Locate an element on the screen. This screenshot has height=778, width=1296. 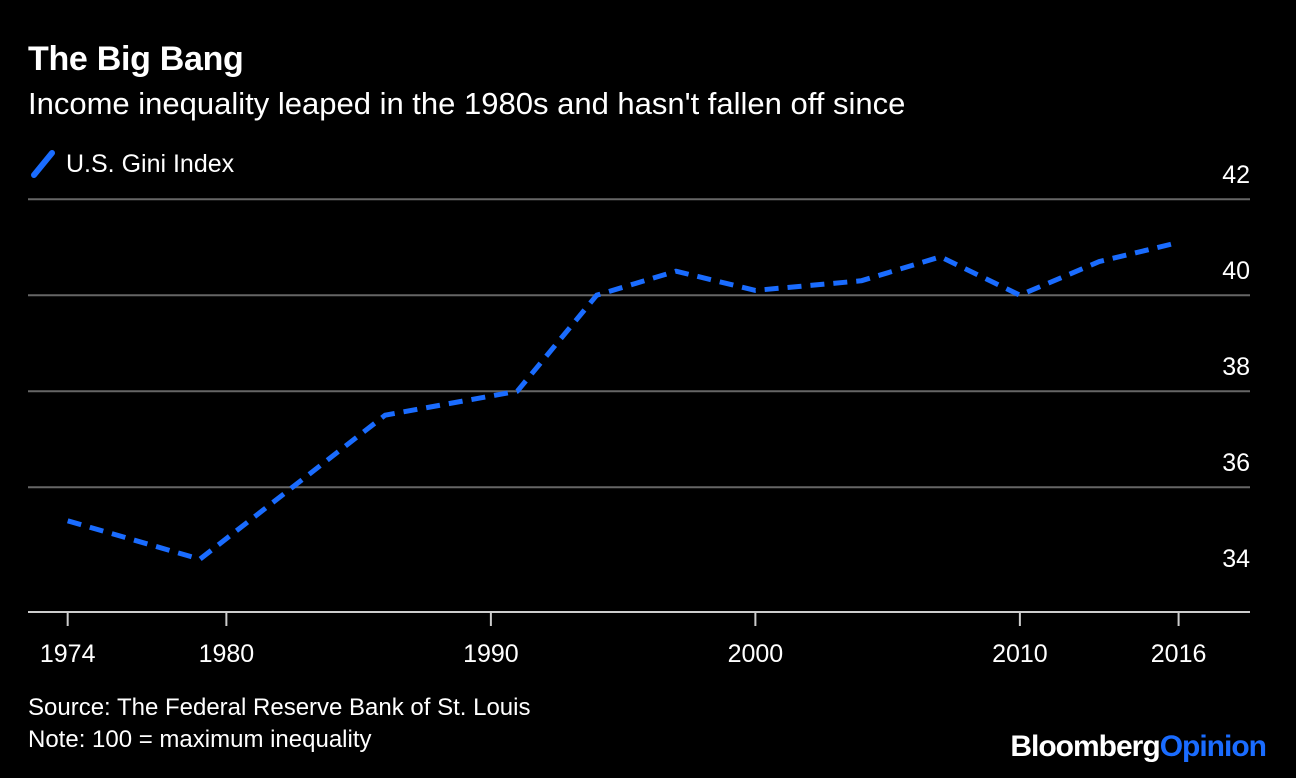
y-tick-label-38: 38 is located at coordinates (1236, 367).